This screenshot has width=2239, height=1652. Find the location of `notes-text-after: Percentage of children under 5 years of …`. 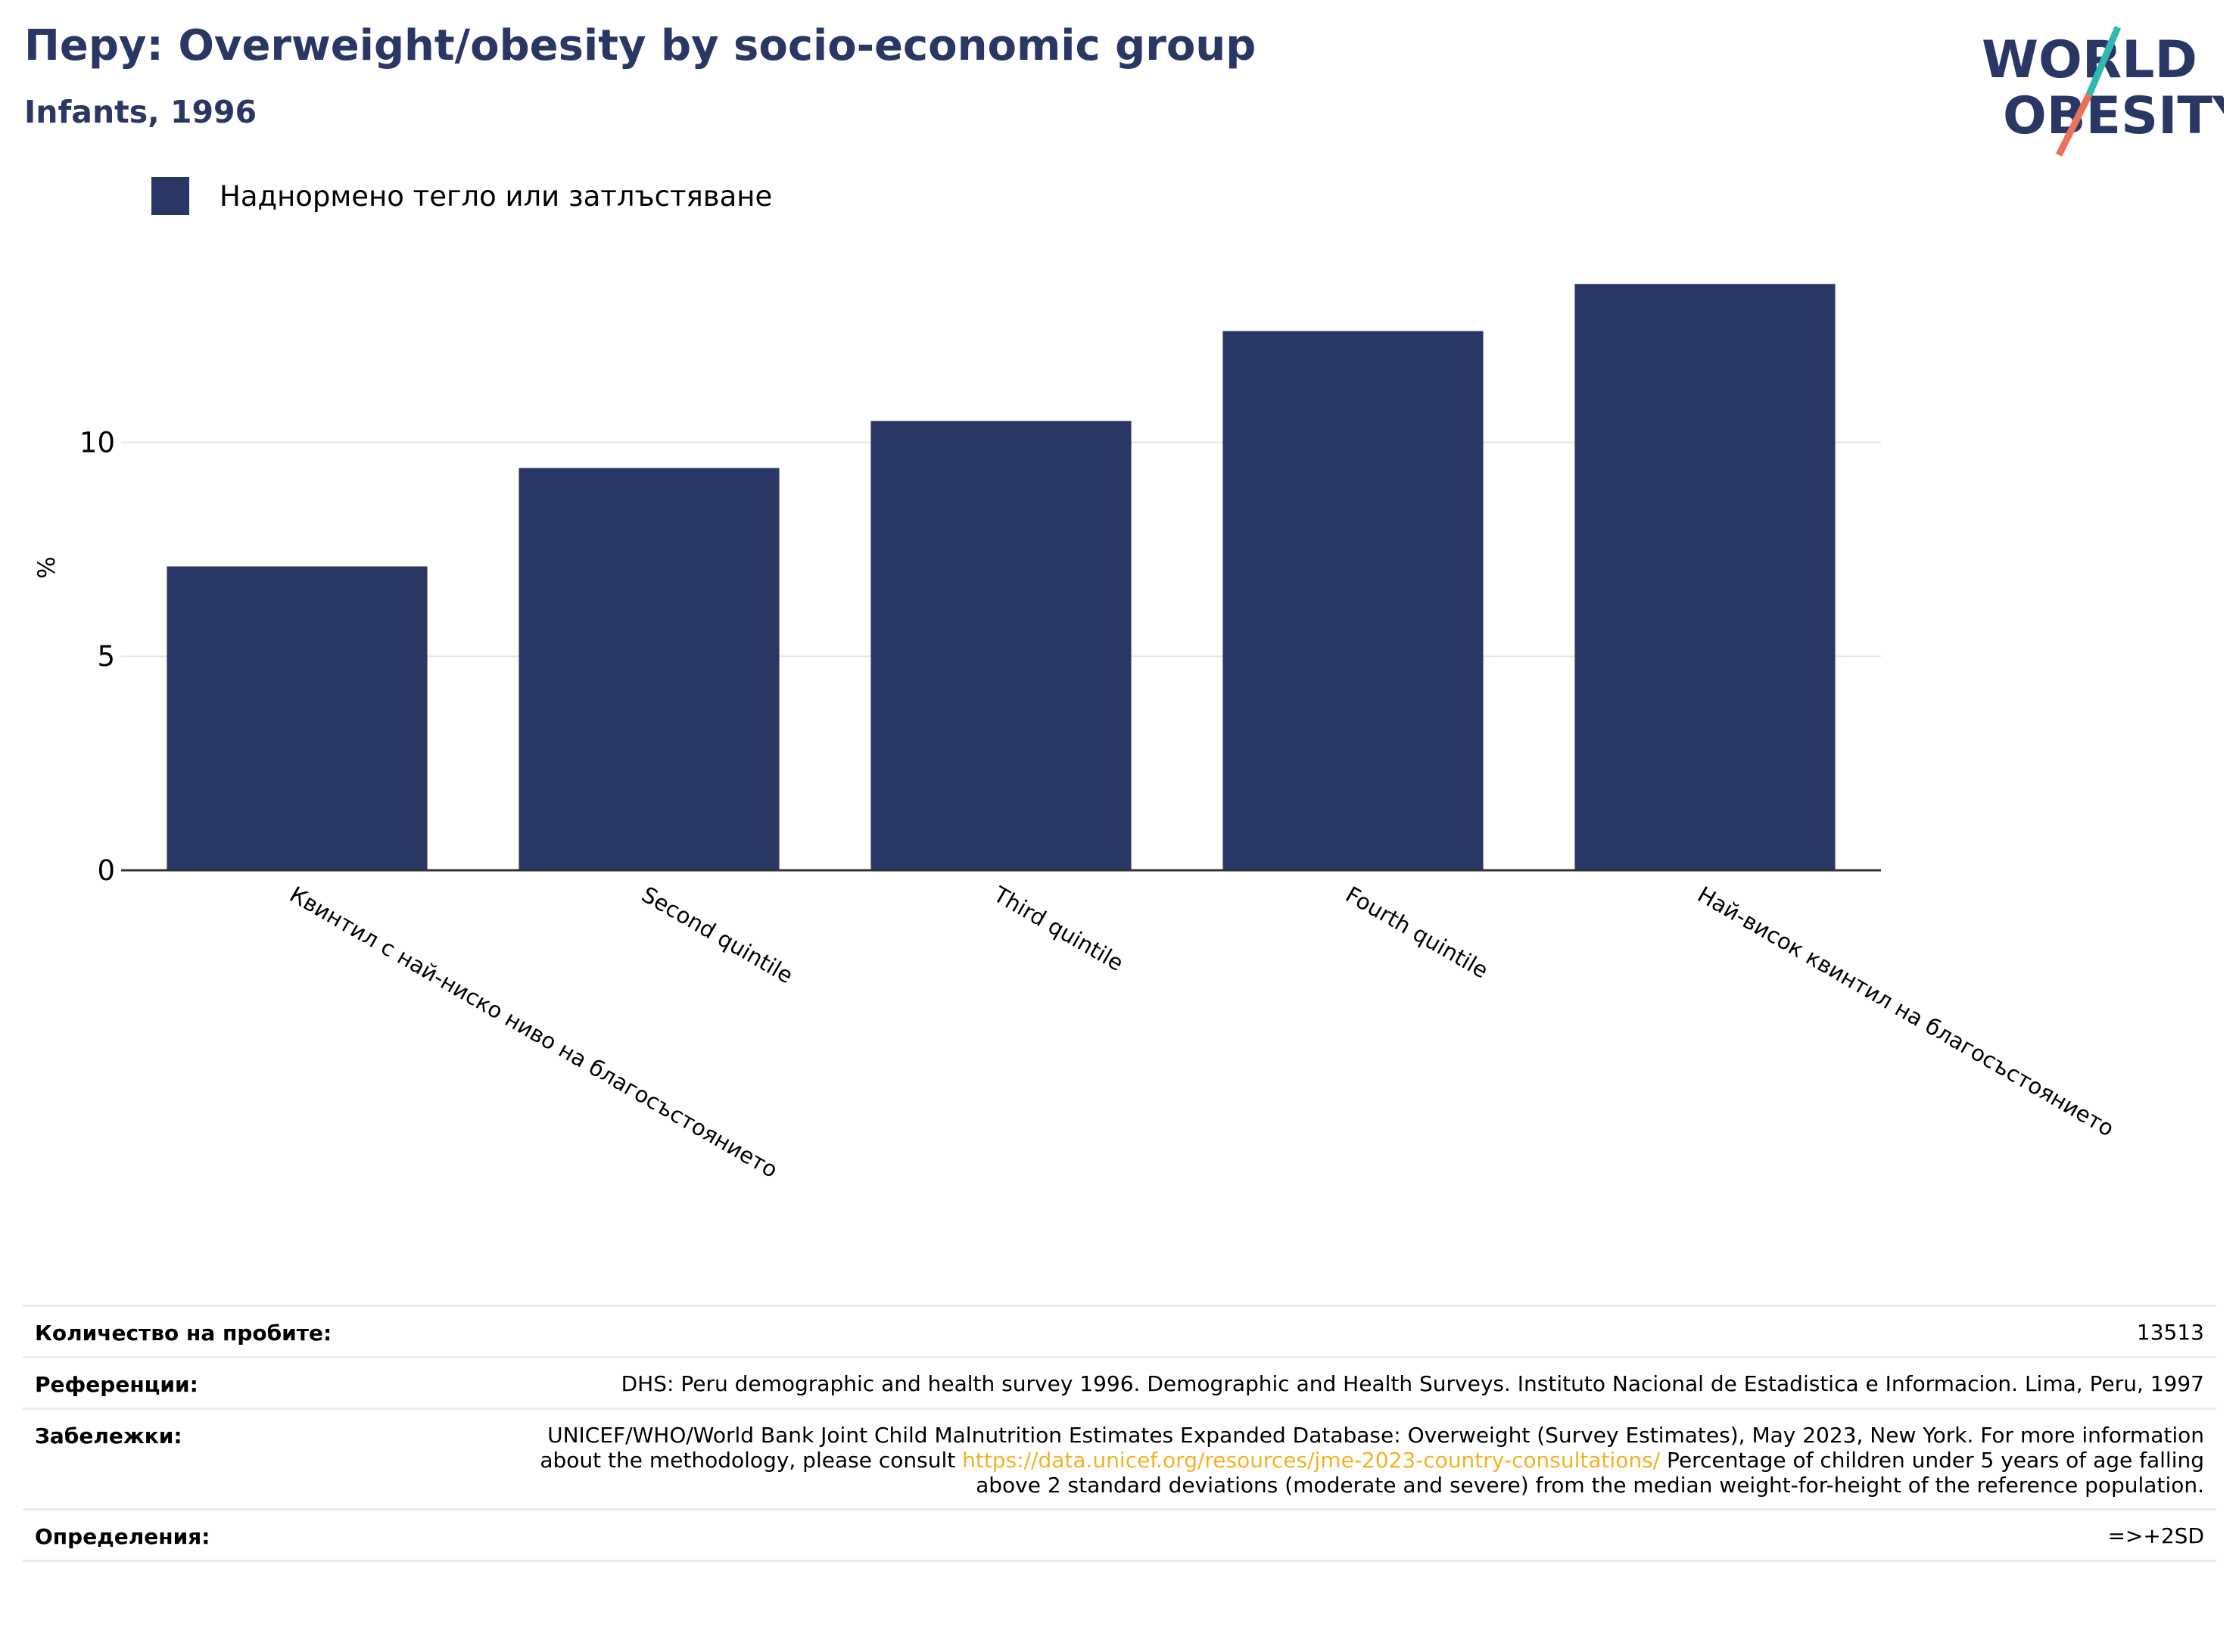

notes-text-after: Percentage of children under 5 years of … is located at coordinates (1590, 1472).